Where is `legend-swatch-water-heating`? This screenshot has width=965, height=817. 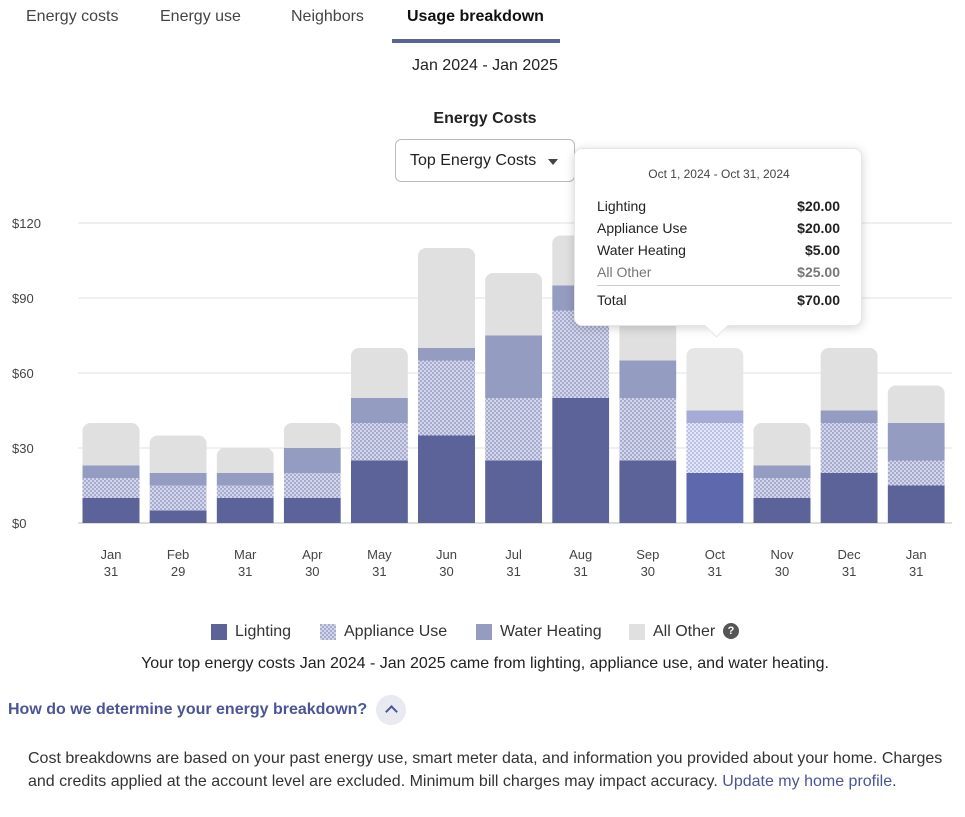 legend-swatch-water-heating is located at coordinates (484, 632).